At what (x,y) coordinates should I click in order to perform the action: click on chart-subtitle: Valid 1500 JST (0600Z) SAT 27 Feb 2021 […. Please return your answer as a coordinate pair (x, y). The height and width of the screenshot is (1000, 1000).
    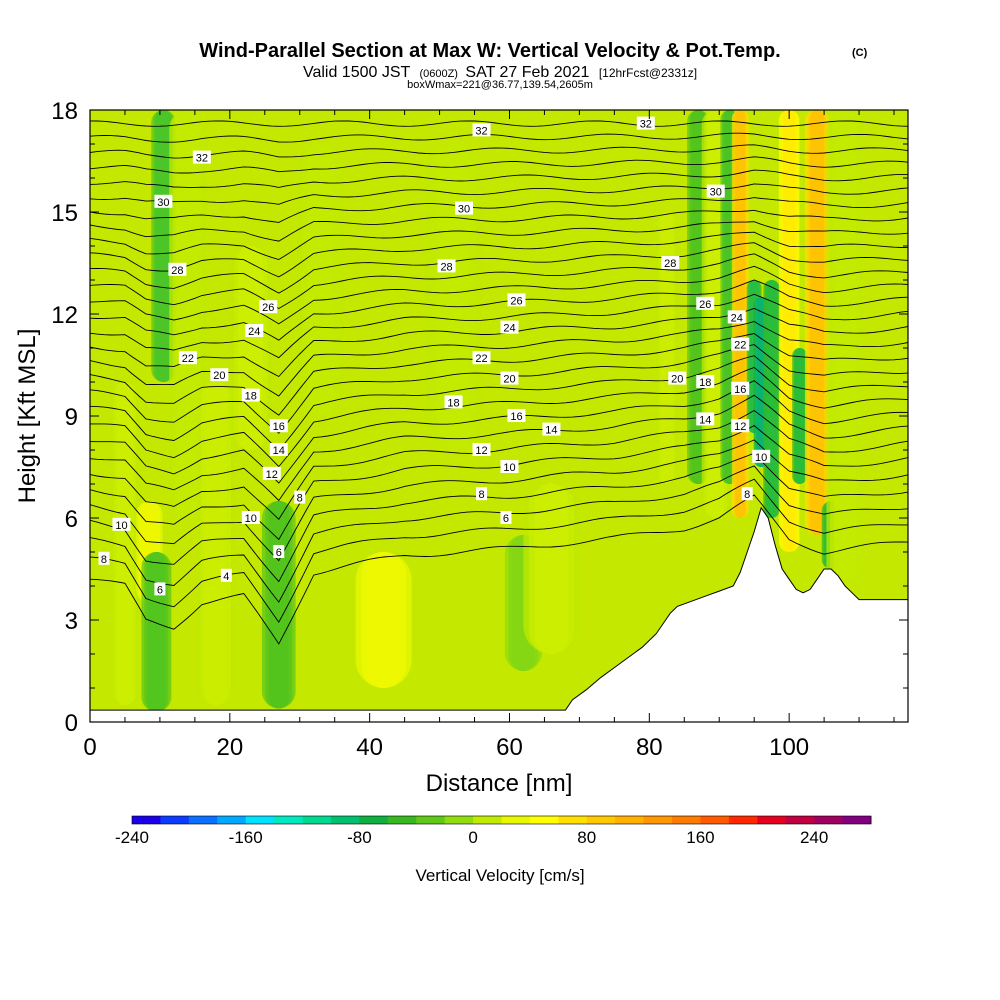
    Looking at the image, I should click on (500, 72).